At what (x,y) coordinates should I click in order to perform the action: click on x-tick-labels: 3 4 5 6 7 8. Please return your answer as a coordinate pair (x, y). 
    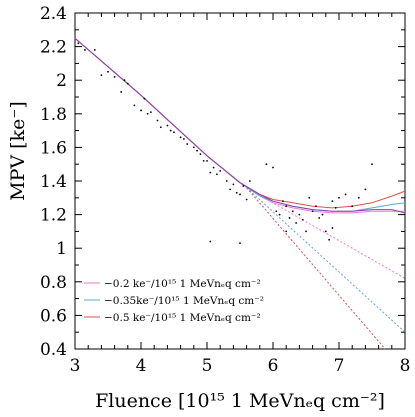
    Looking at the image, I should click on (240, 366).